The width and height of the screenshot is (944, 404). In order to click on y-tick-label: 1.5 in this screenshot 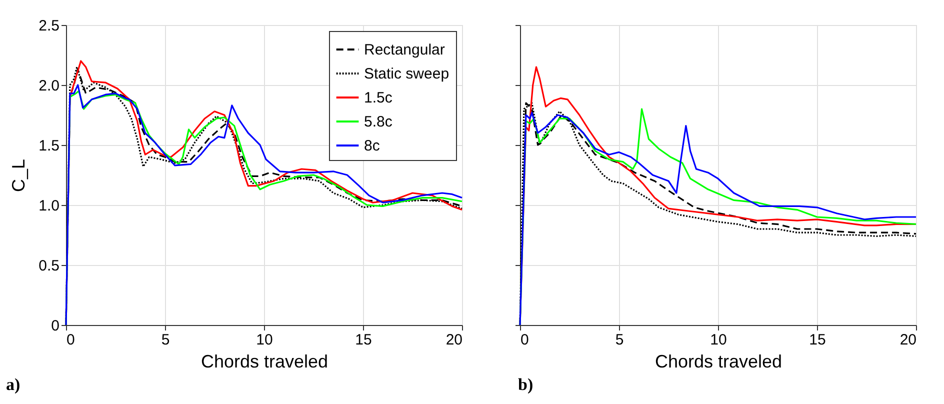, I will do `click(49, 146)`.